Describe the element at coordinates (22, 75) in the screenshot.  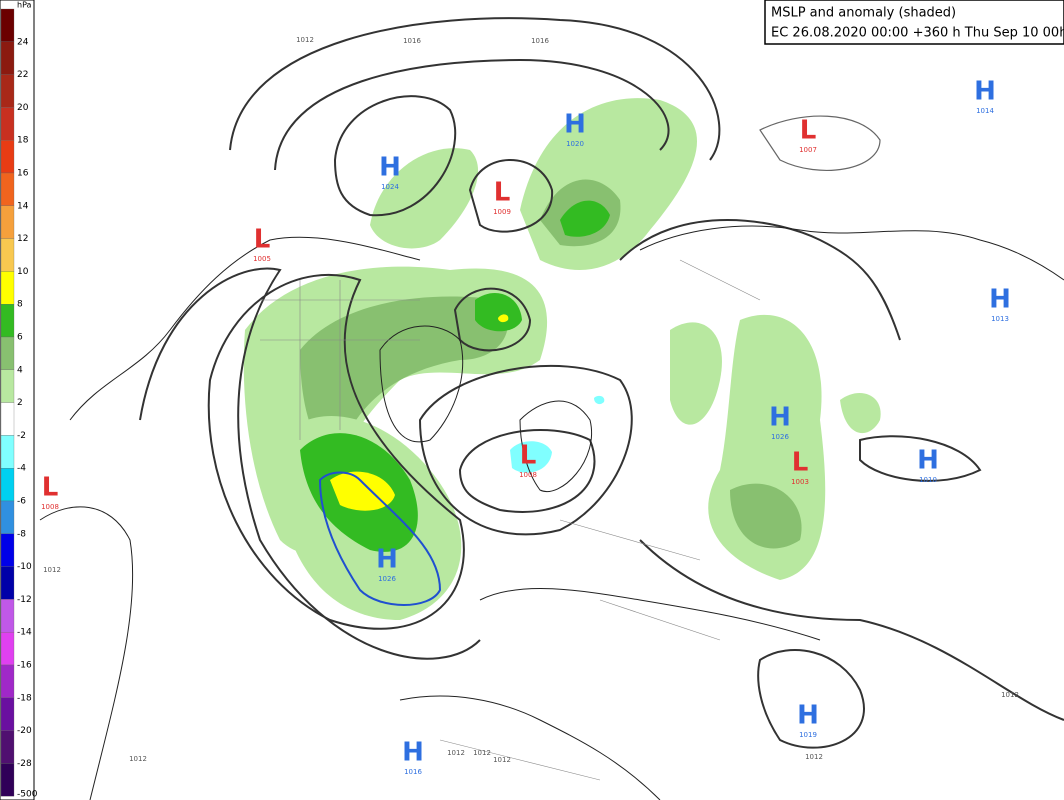
I see `colorbar-label: 22` at that location.